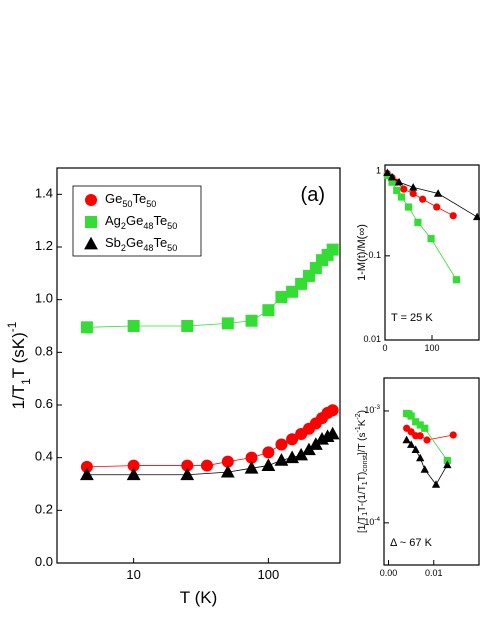 The image size is (480, 621). I want to click on x-axis-label: T (K), so click(198, 597).